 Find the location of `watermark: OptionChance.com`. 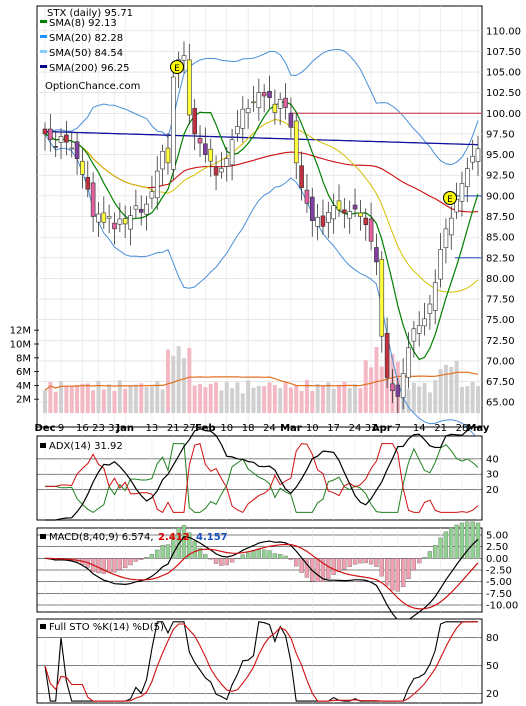

watermark: OptionChance.com is located at coordinates (92, 86).